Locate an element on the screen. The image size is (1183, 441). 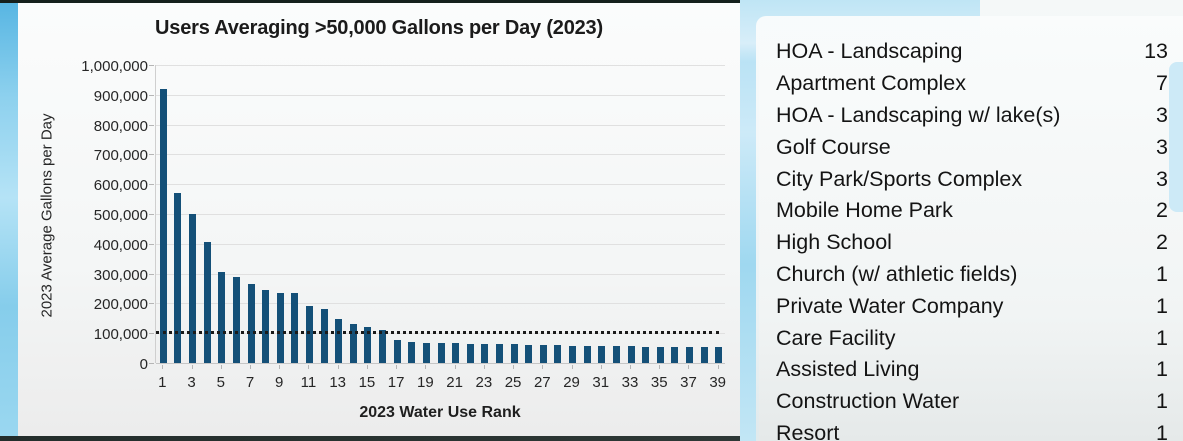
category-row: Construction Water 1 is located at coordinates (979, 402).